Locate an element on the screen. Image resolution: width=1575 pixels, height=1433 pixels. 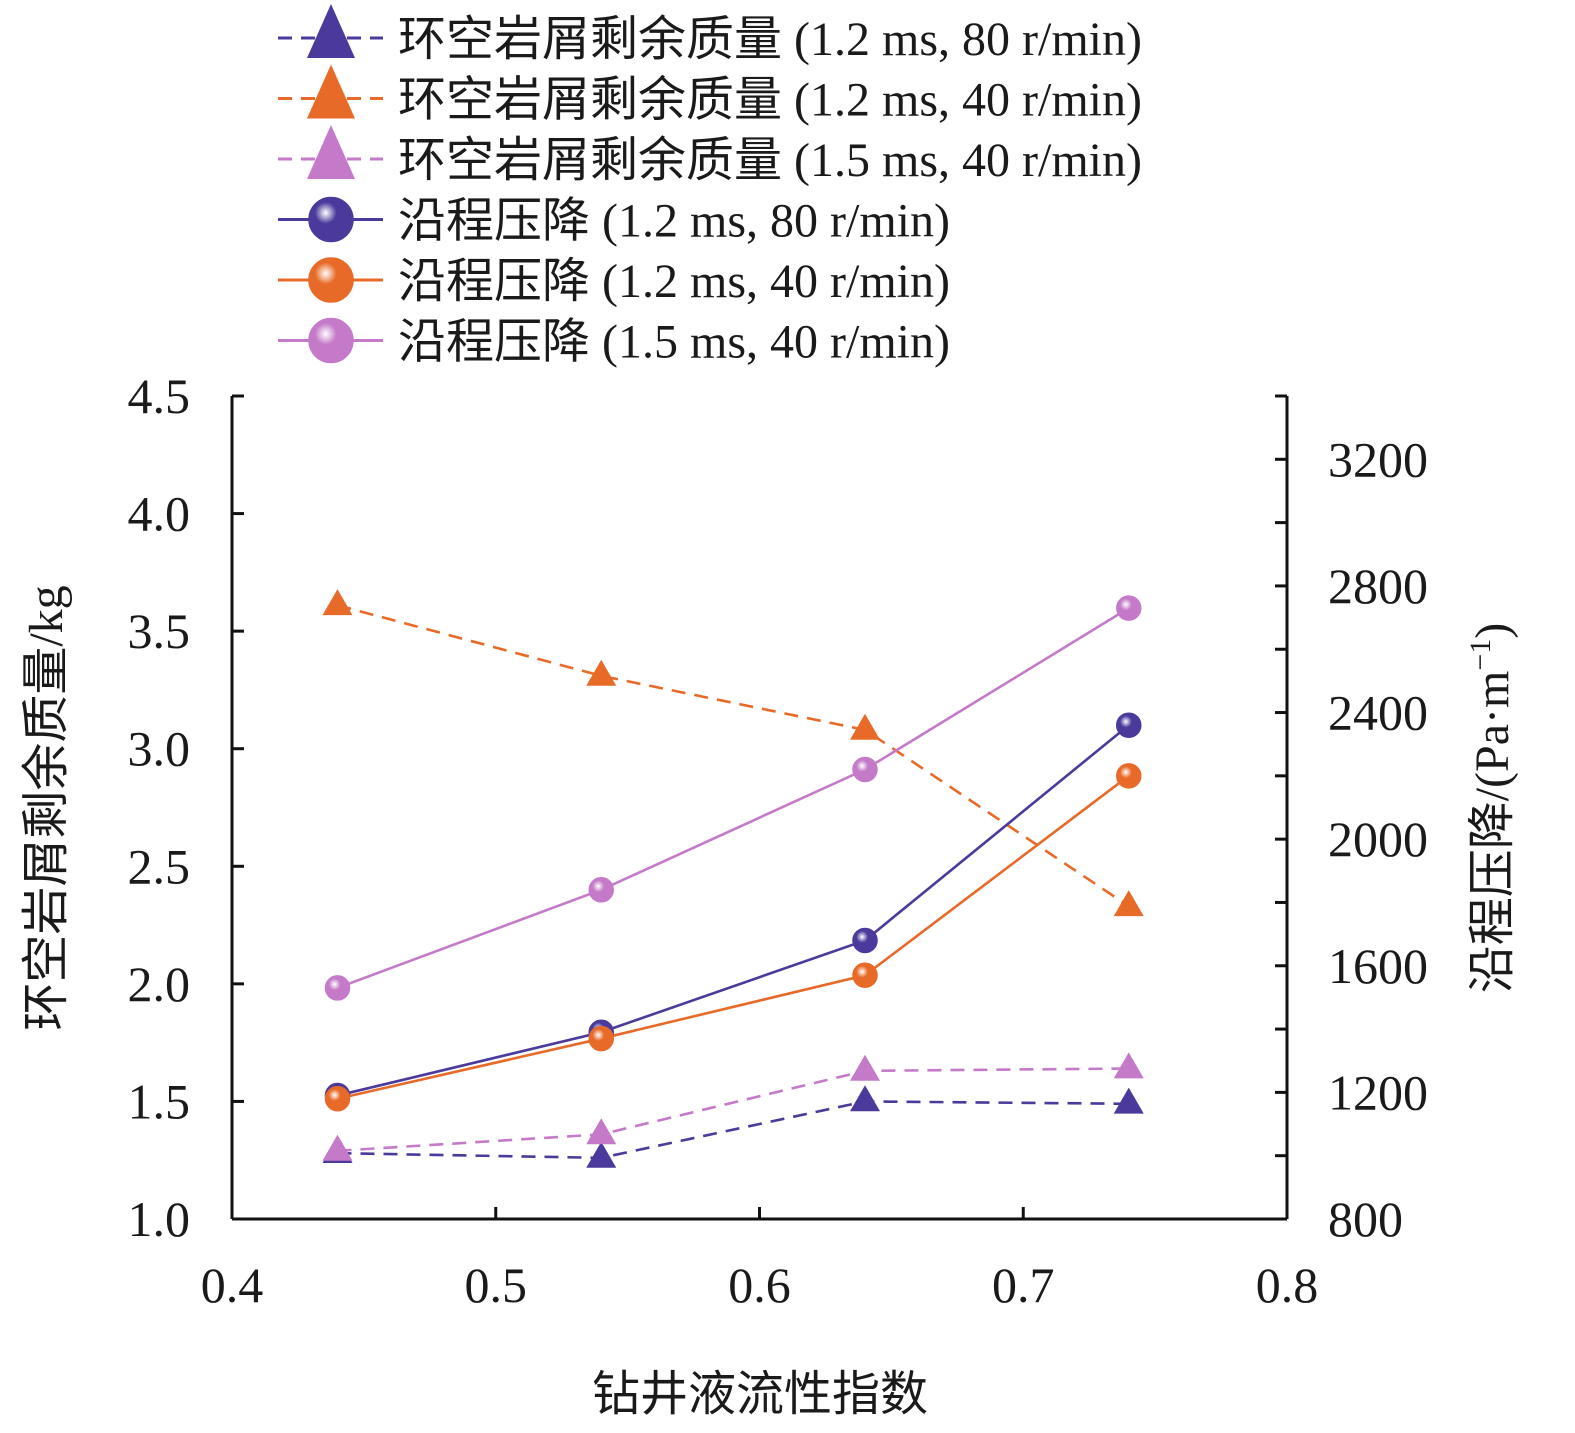
x-tick-label: 0.8 is located at coordinates (1287, 1285).